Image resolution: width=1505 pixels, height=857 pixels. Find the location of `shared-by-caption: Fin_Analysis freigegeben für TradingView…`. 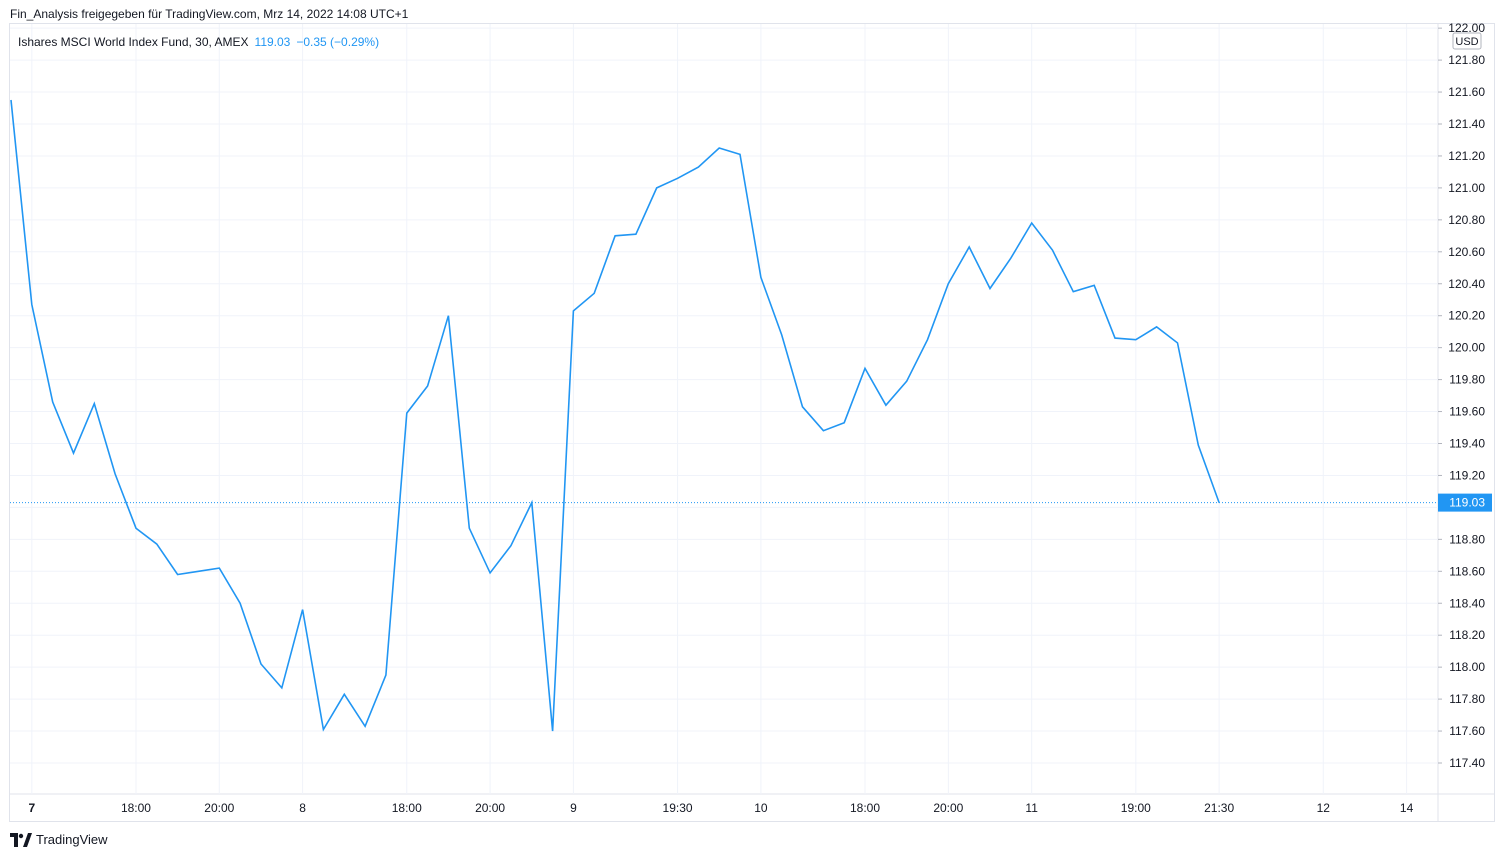

shared-by-caption: Fin_Analysis freigegeben für TradingView… is located at coordinates (209, 14).